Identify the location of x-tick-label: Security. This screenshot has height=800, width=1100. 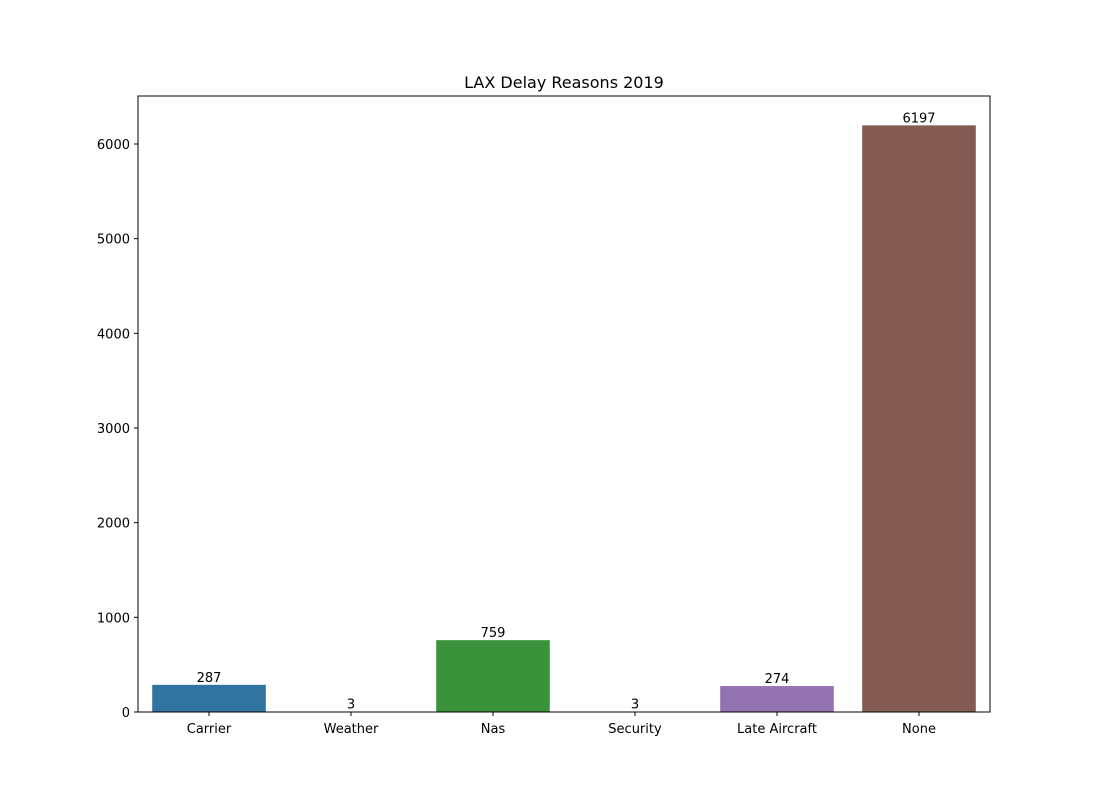
(635, 729).